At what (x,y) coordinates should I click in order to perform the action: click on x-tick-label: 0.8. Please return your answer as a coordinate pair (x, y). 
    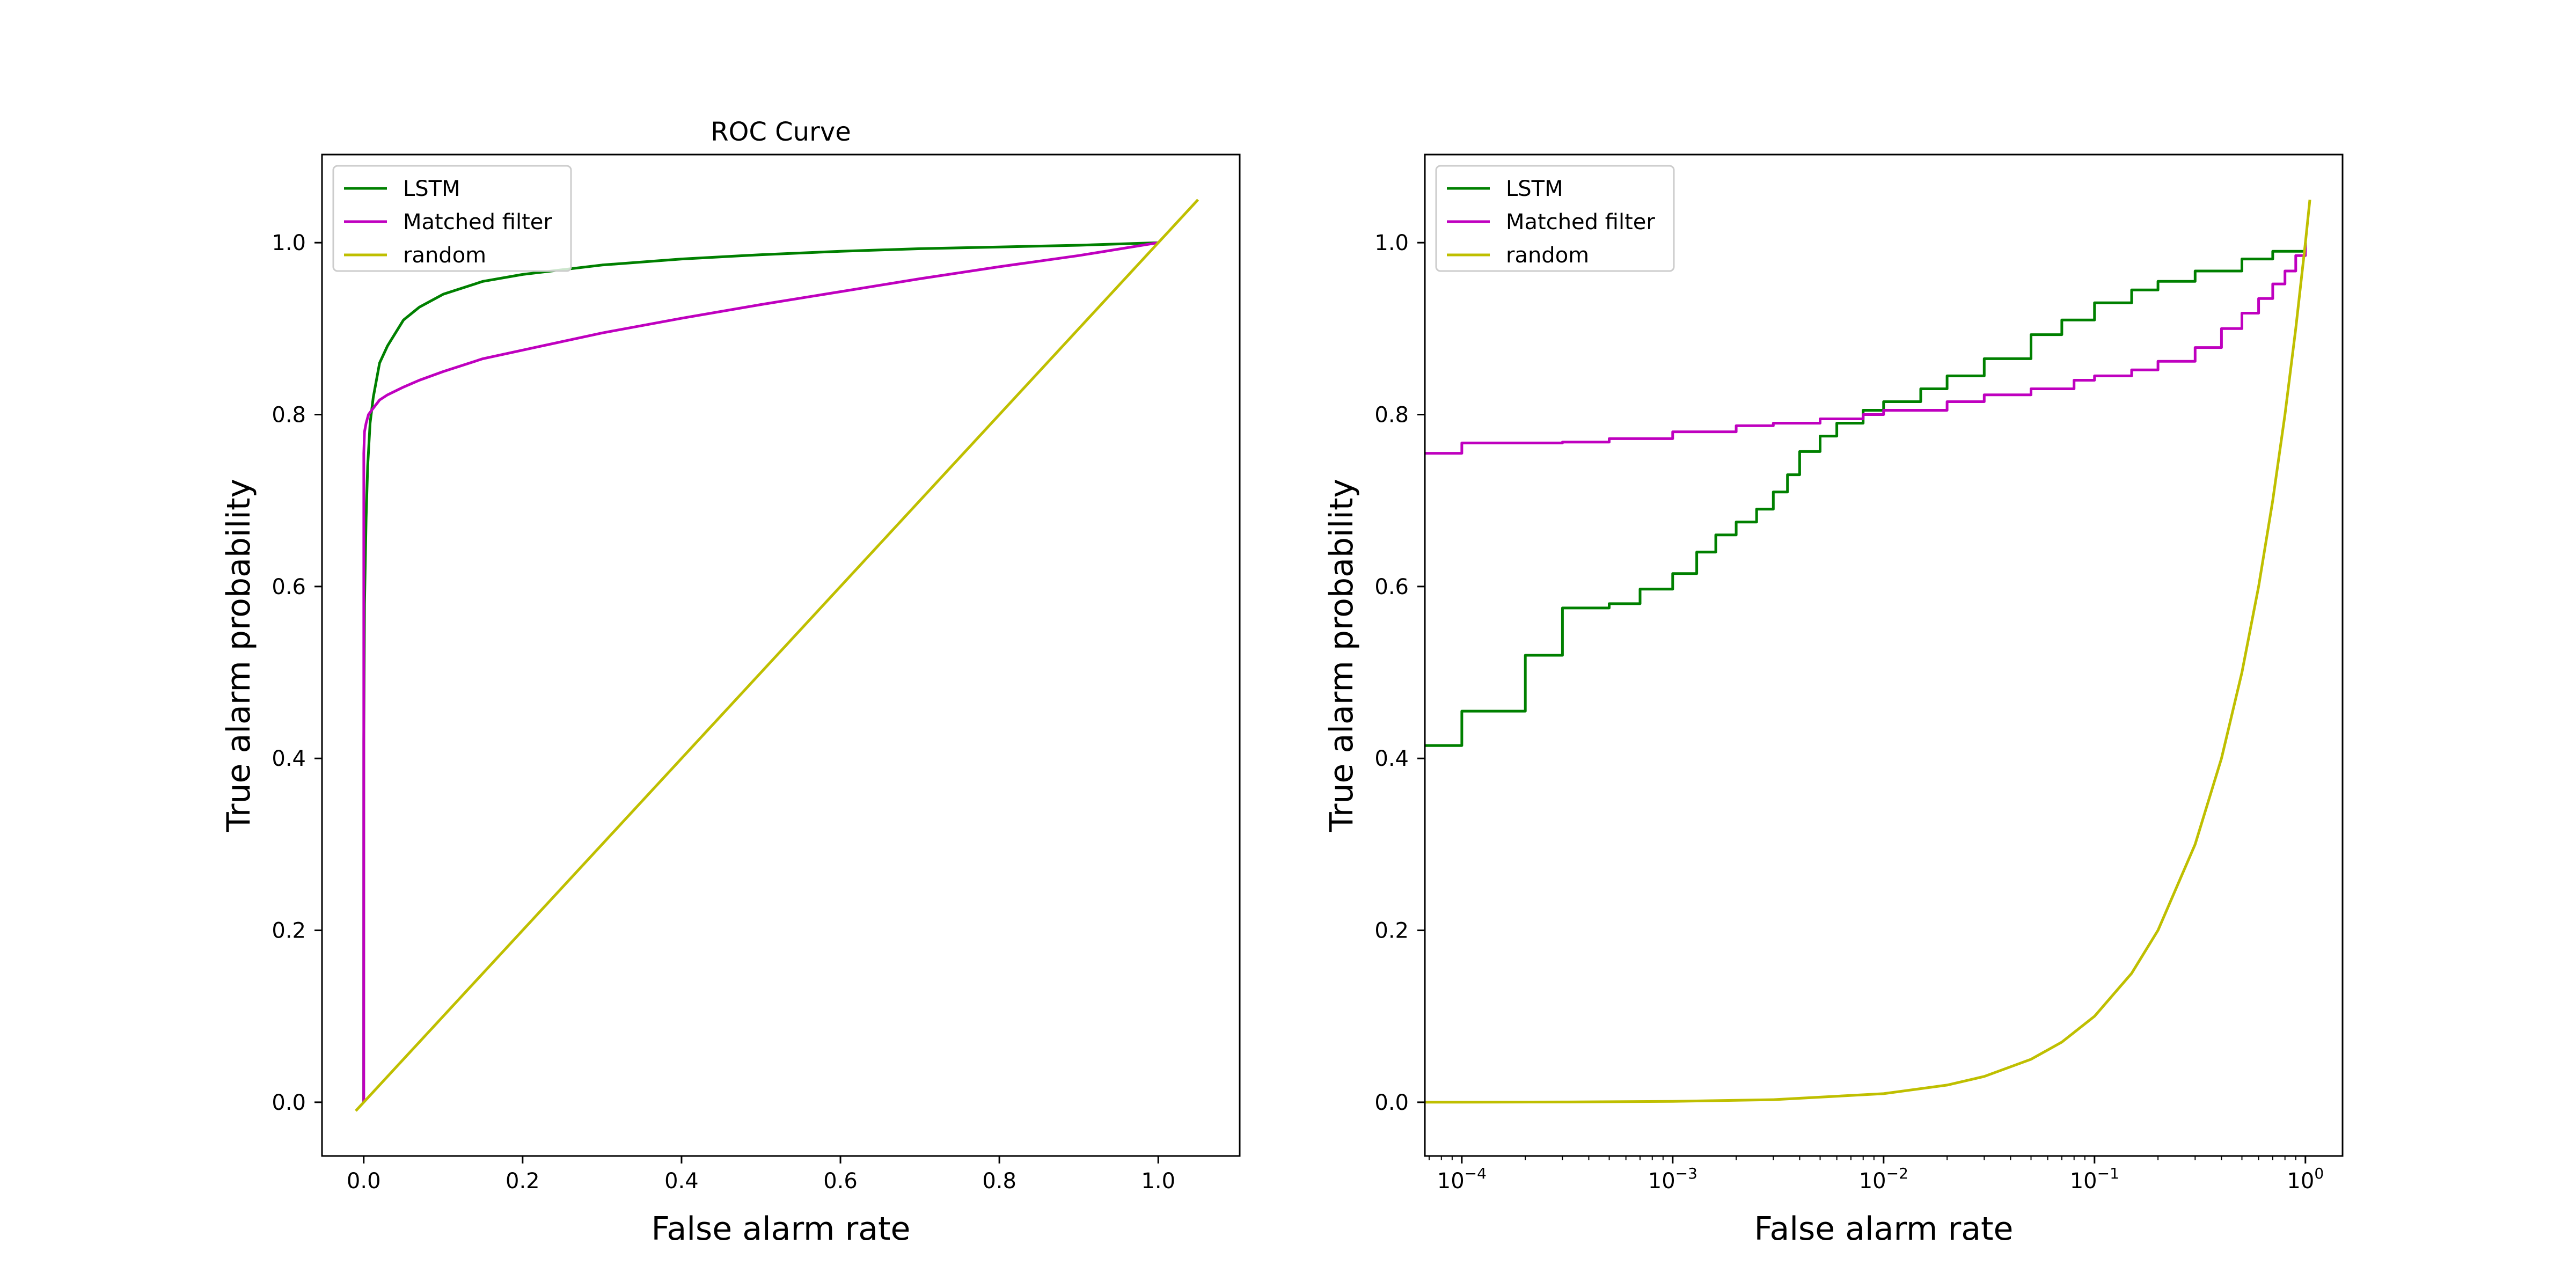
    Looking at the image, I should click on (999, 1181).